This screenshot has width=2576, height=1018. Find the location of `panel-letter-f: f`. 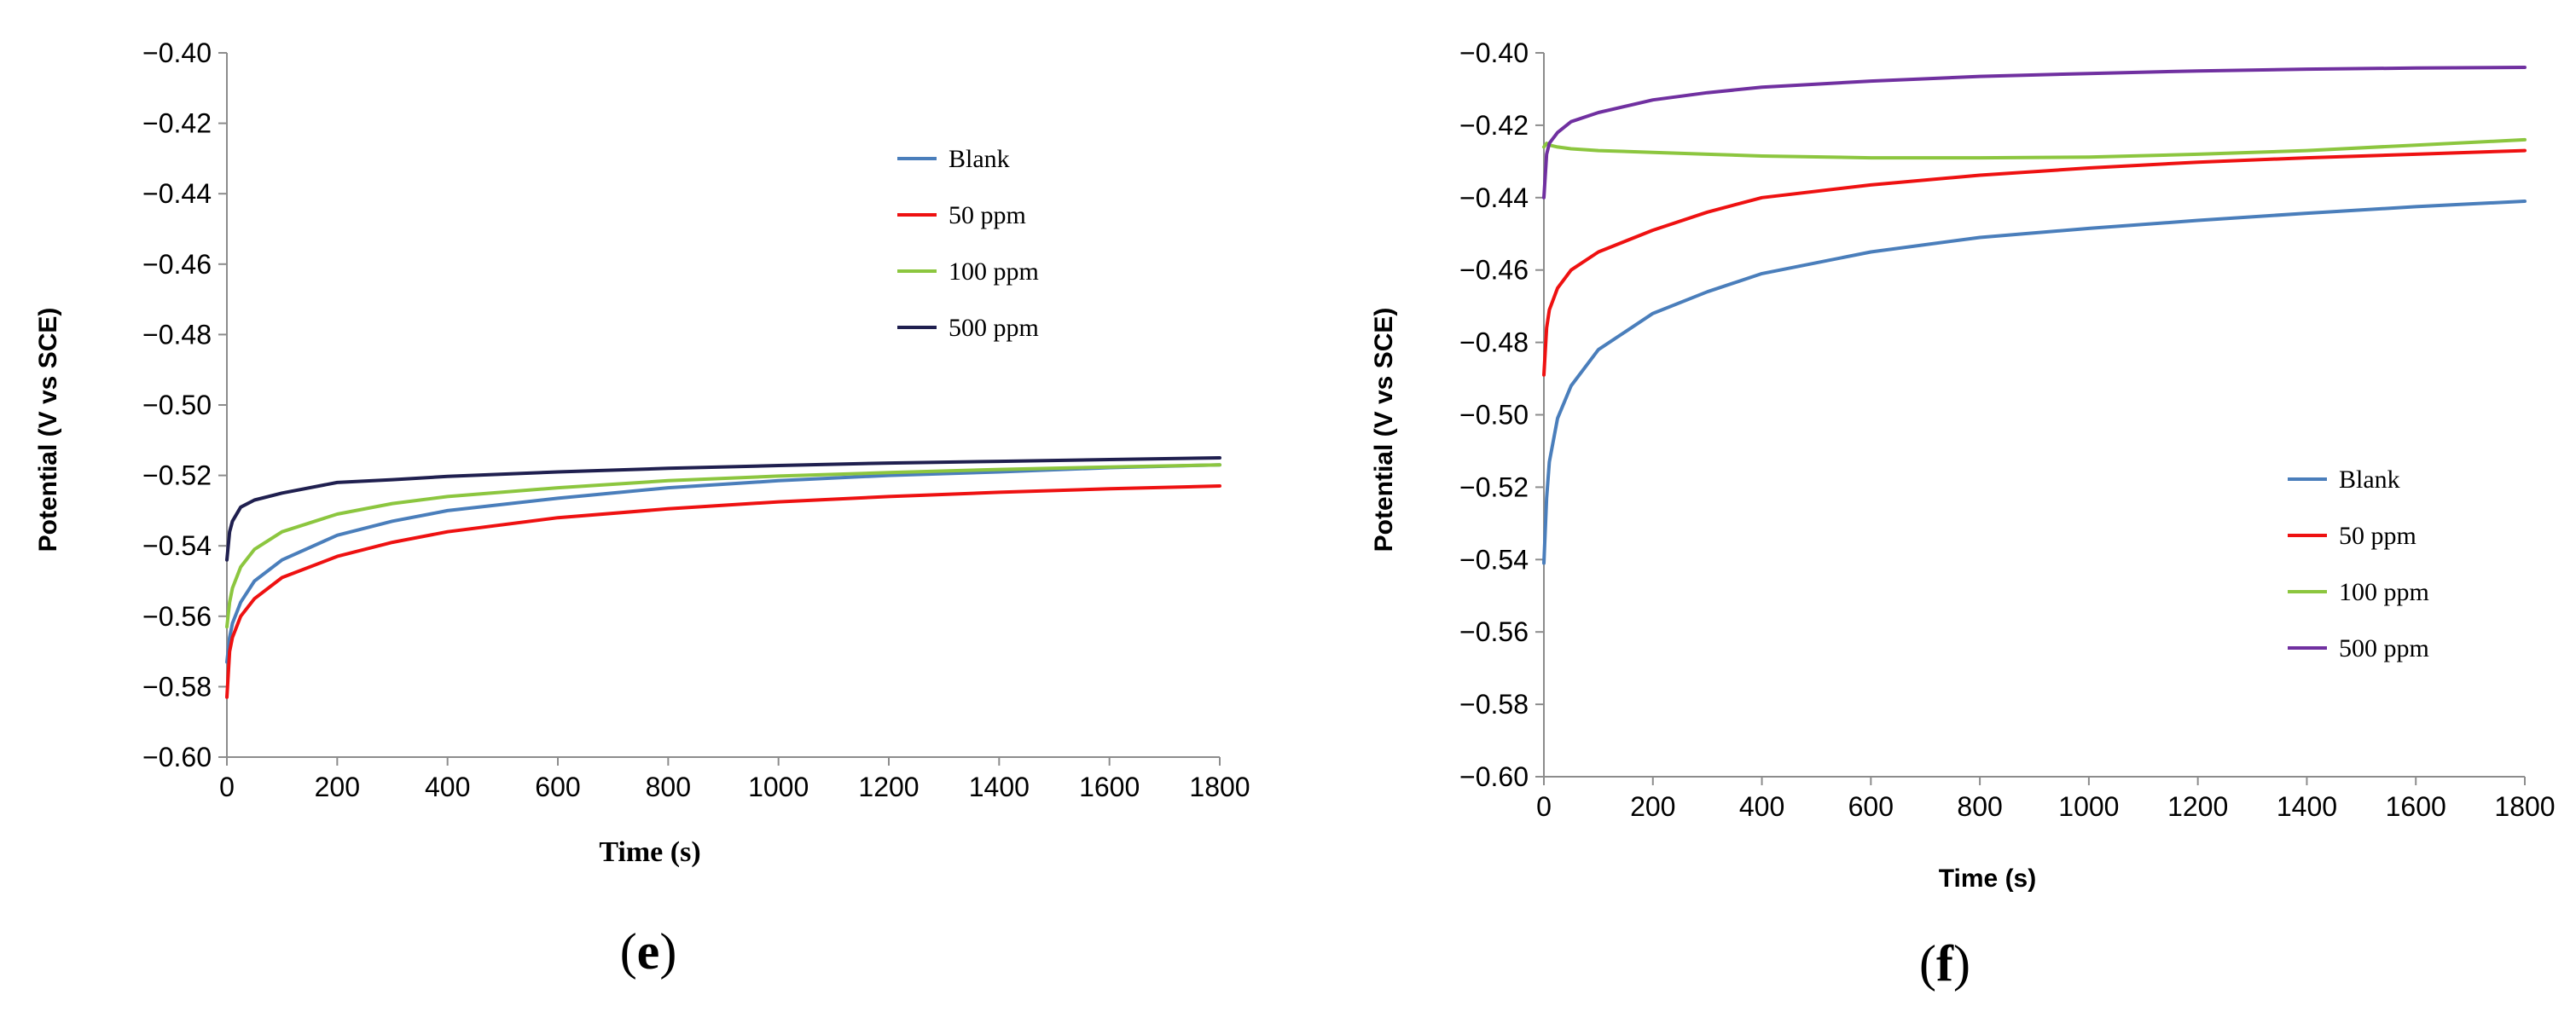

panel-letter-f: f is located at coordinates (1945, 964).